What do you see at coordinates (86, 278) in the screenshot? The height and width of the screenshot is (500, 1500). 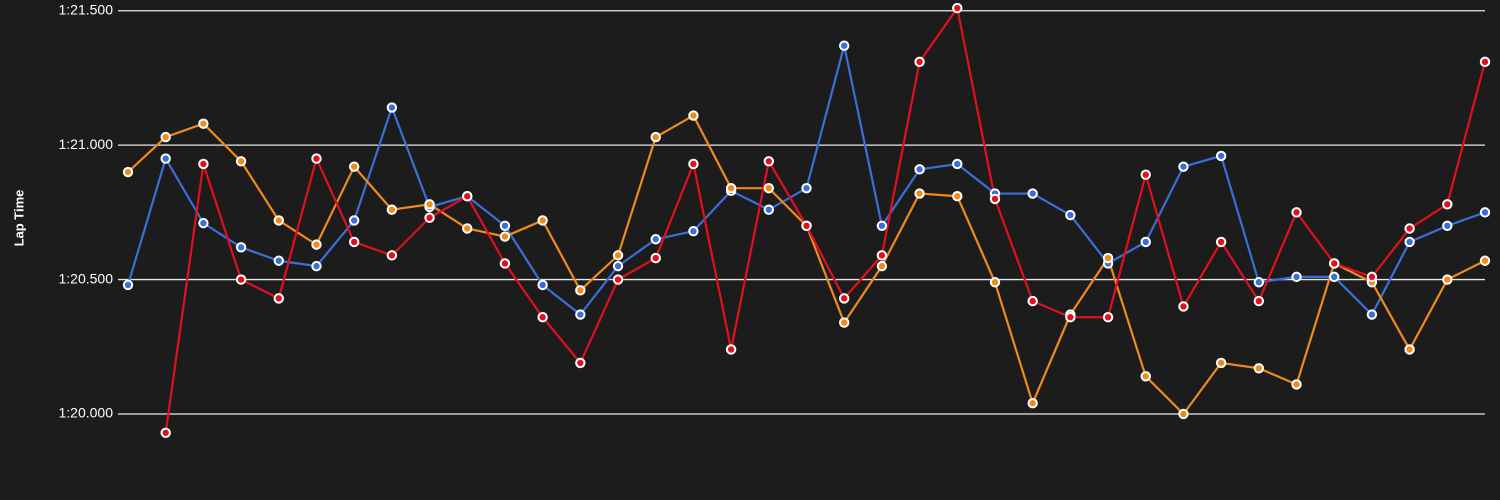 I see `y-tick-label: 1:20.500` at bounding box center [86, 278].